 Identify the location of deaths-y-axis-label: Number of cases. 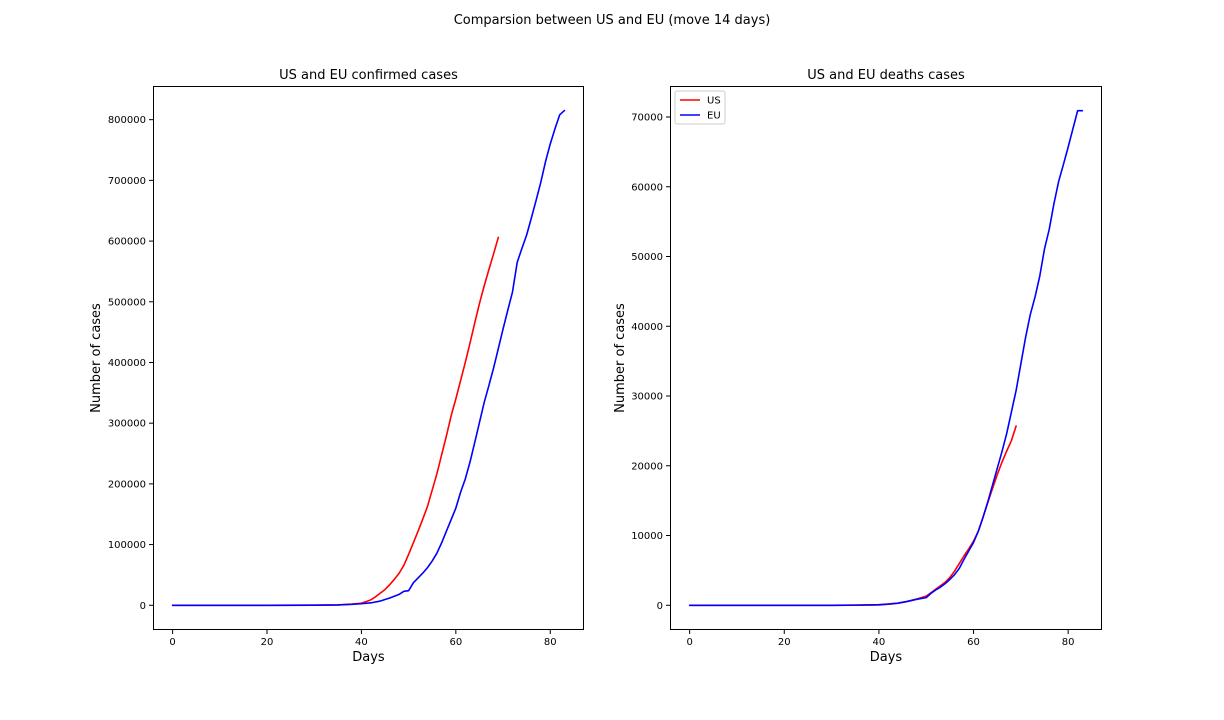
(620, 358).